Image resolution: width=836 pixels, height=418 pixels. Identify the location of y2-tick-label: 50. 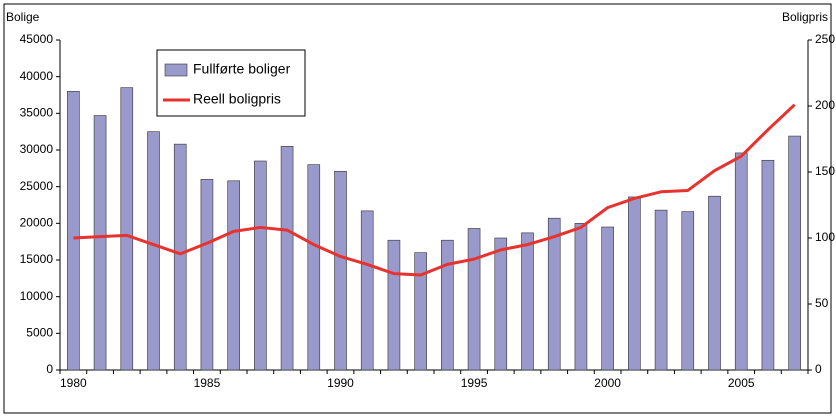
(822, 303).